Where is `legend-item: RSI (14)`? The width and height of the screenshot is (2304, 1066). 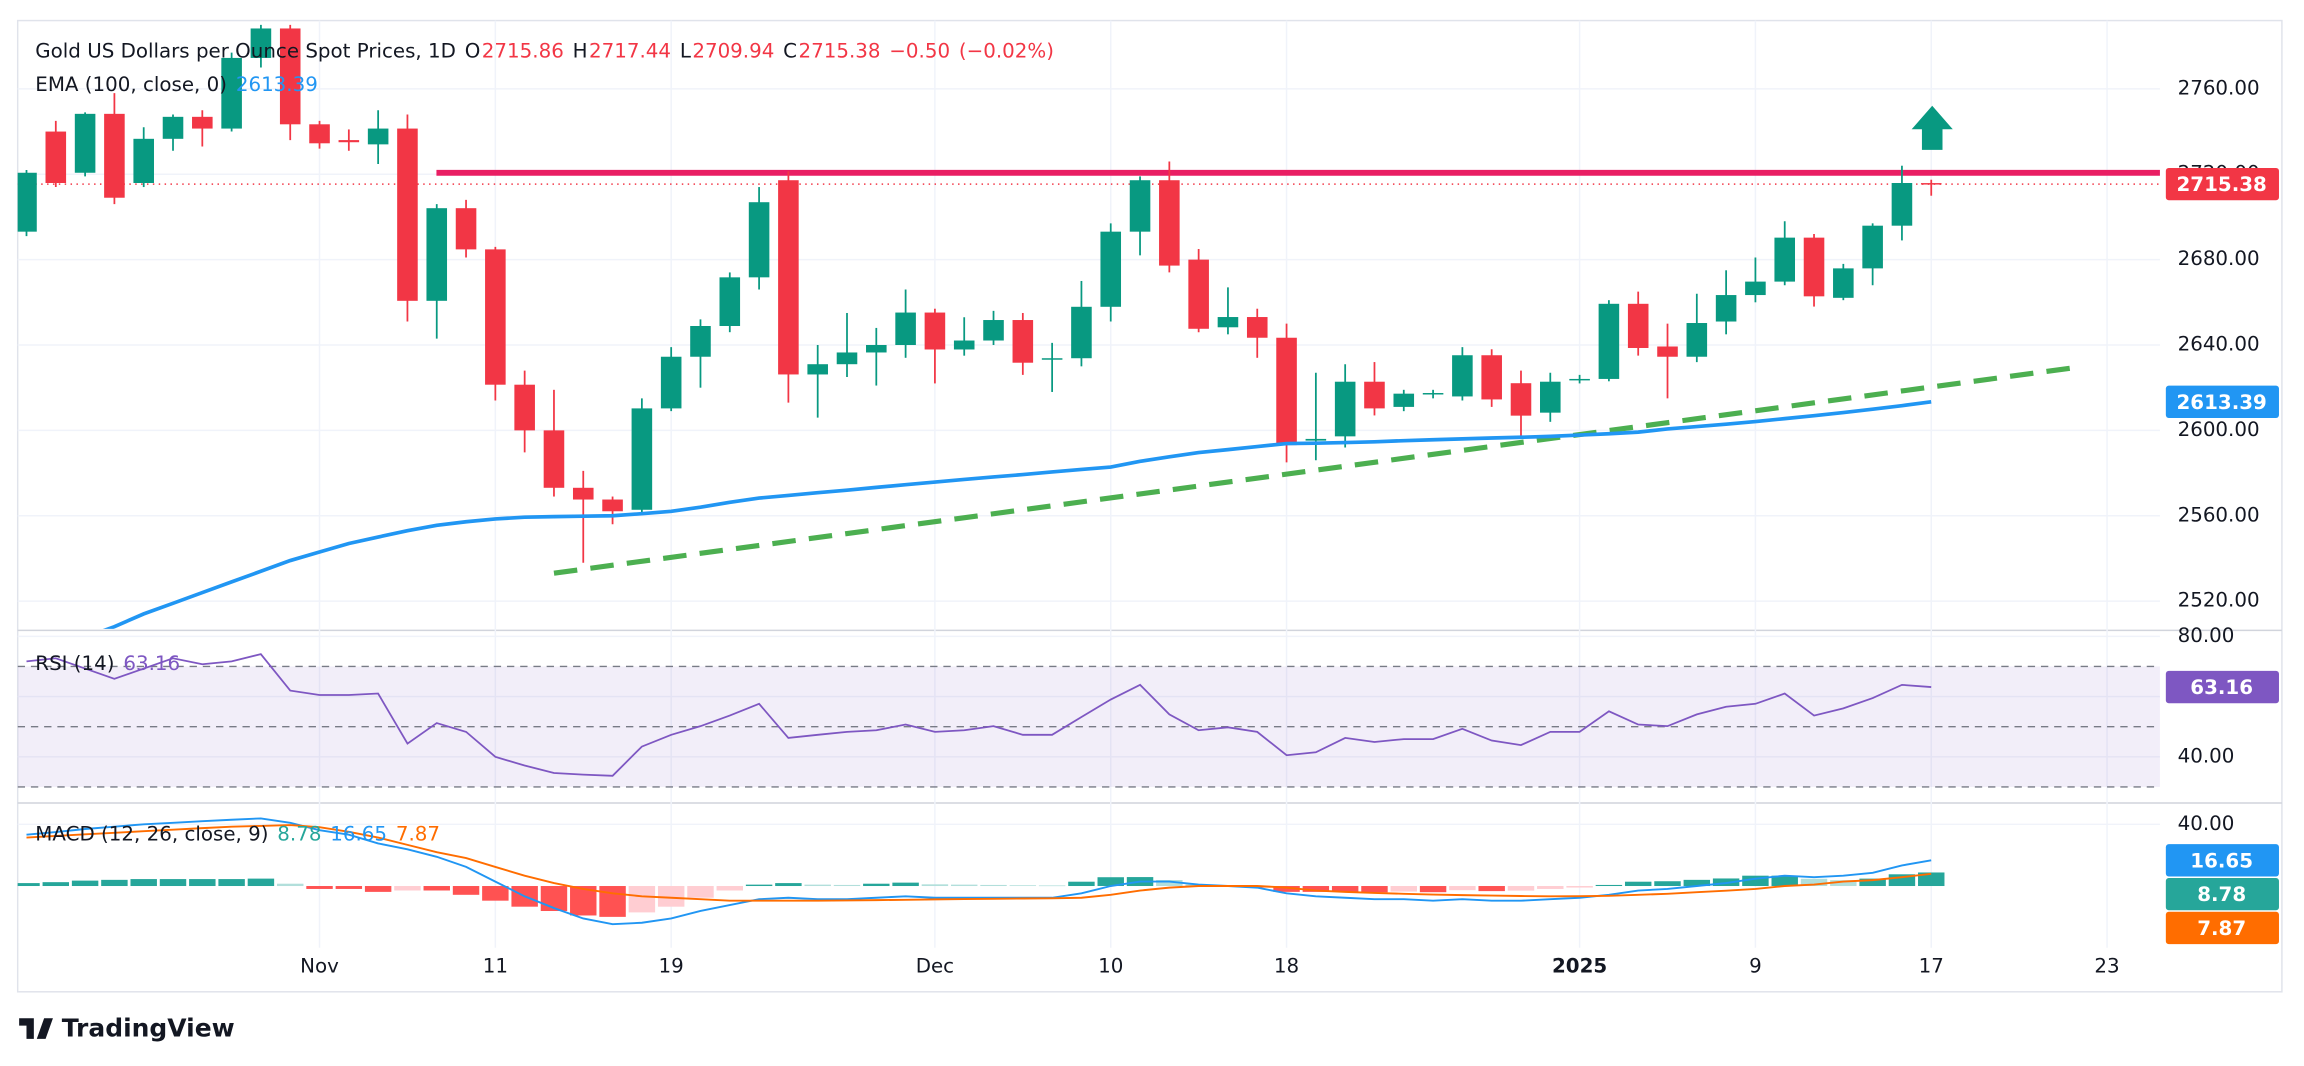
legend-item: RSI (14) is located at coordinates (74, 663).